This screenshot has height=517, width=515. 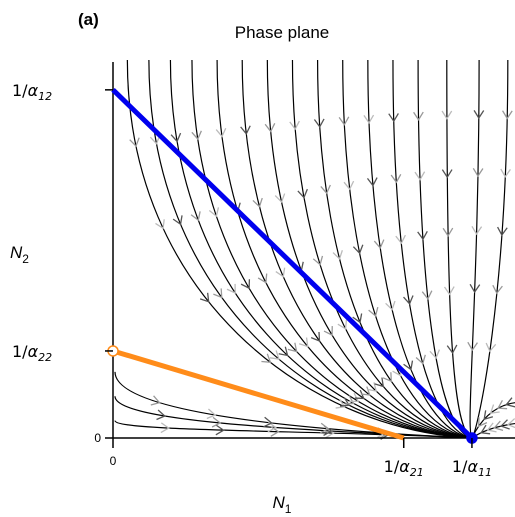 I want to click on y-axis-title: N2, so click(x=19, y=254).